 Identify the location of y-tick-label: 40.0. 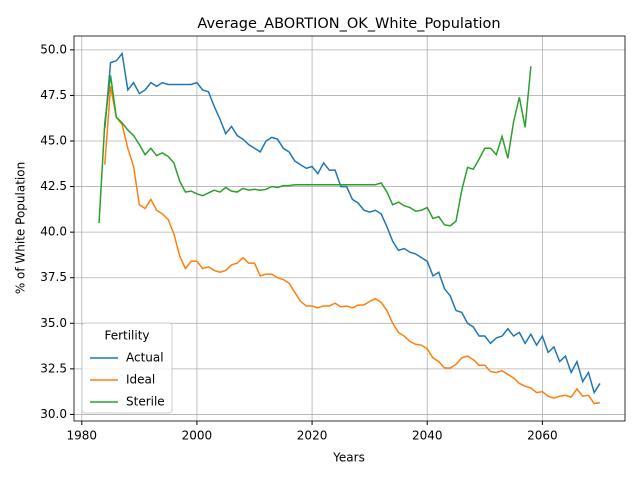
(53, 232).